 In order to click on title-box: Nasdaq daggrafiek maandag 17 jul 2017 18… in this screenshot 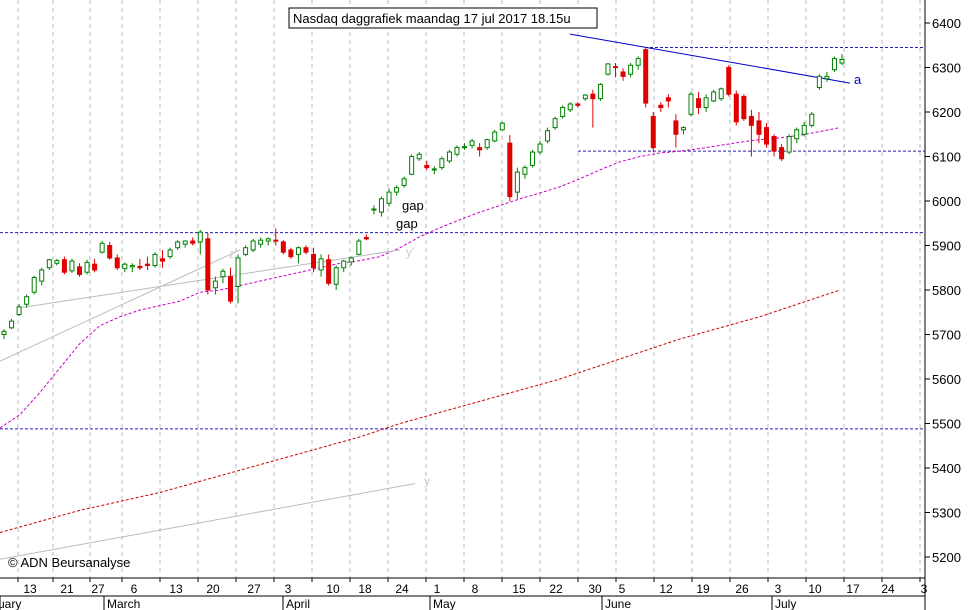, I will do `click(443, 18)`.